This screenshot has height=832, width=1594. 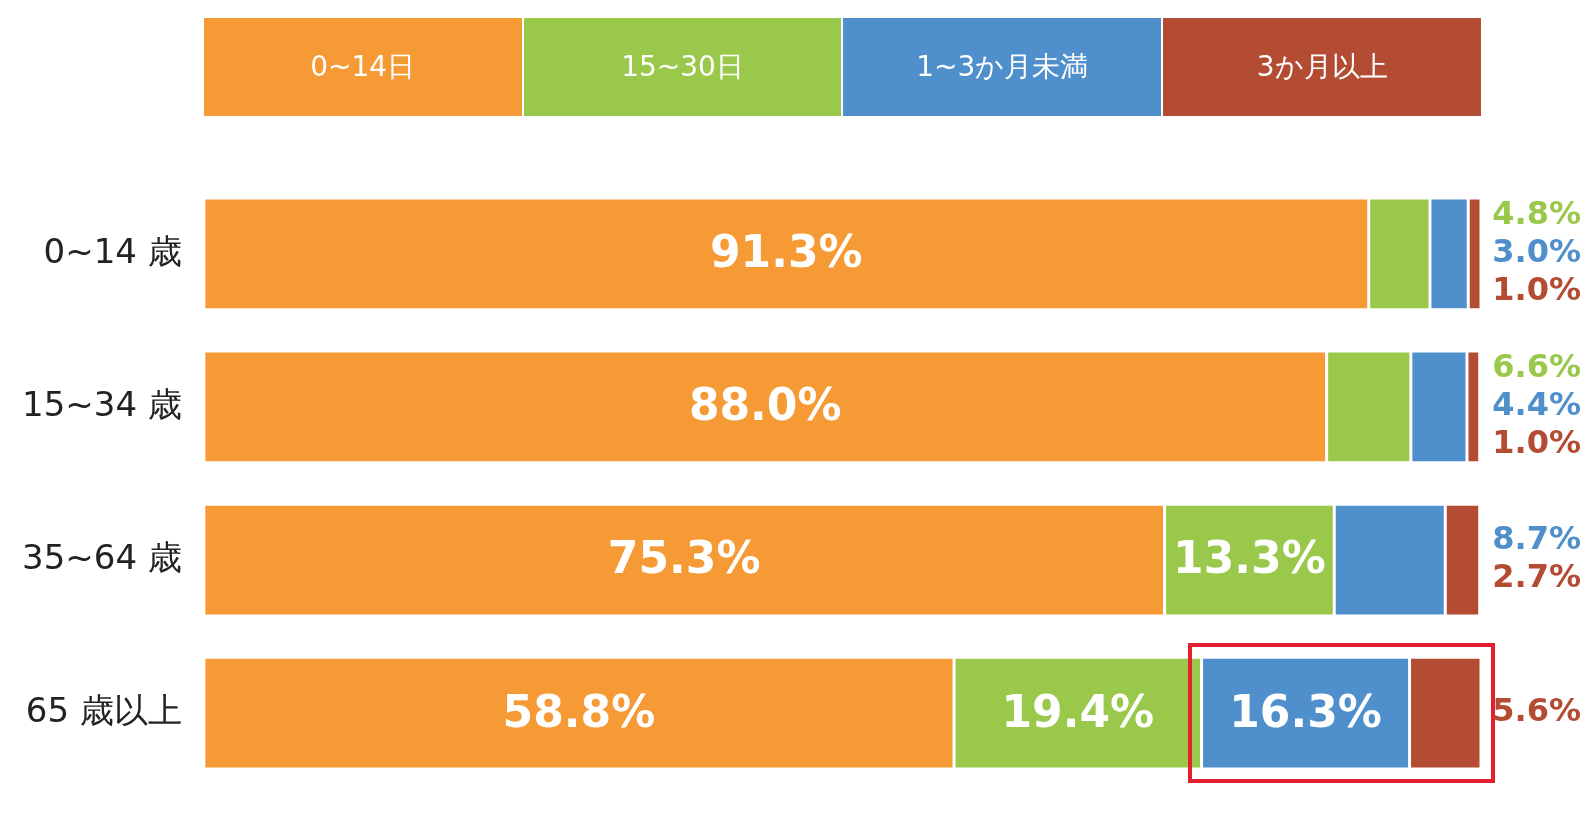 What do you see at coordinates (112, 250) in the screenshot?
I see `y-tick-label: 0~14 歳` at bounding box center [112, 250].